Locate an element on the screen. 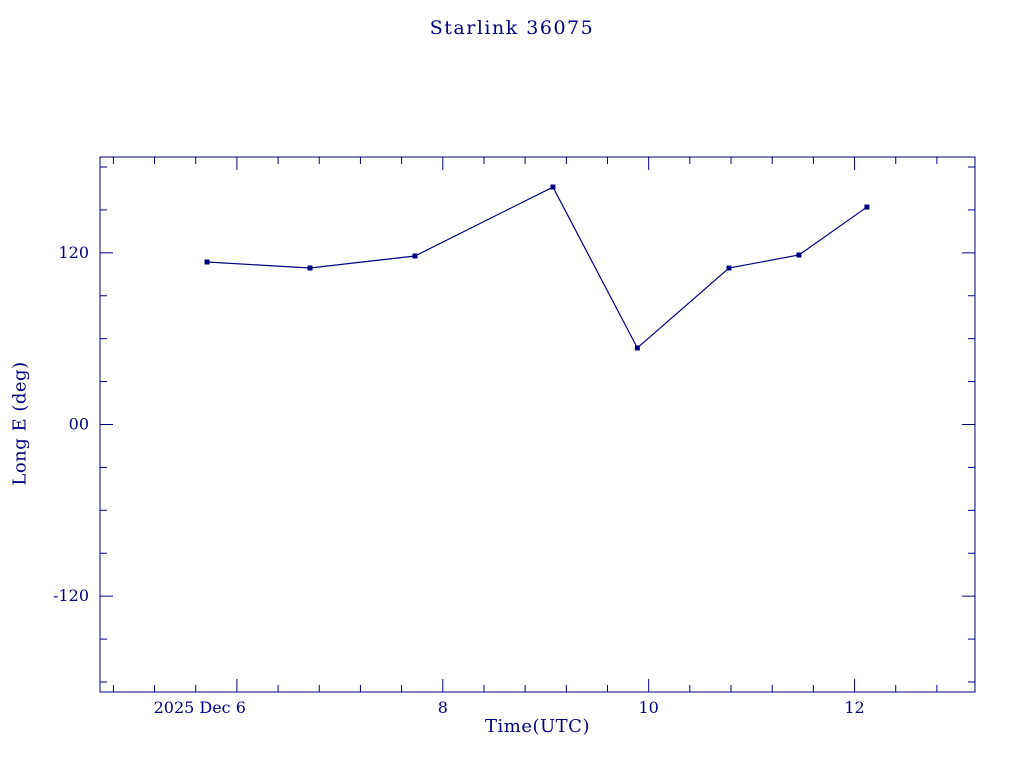 This screenshot has height=768, width=1024. x-tick-label: 12 is located at coordinates (854, 707).